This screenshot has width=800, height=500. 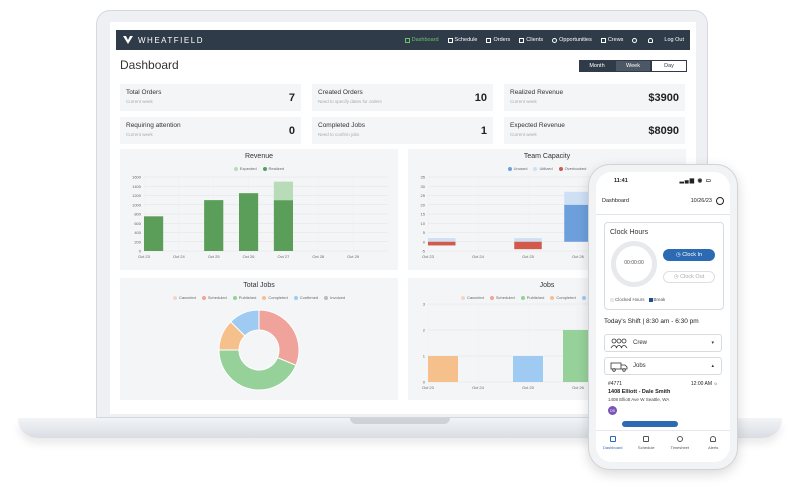 I want to click on range-week-button: Week, so click(x=633, y=66).